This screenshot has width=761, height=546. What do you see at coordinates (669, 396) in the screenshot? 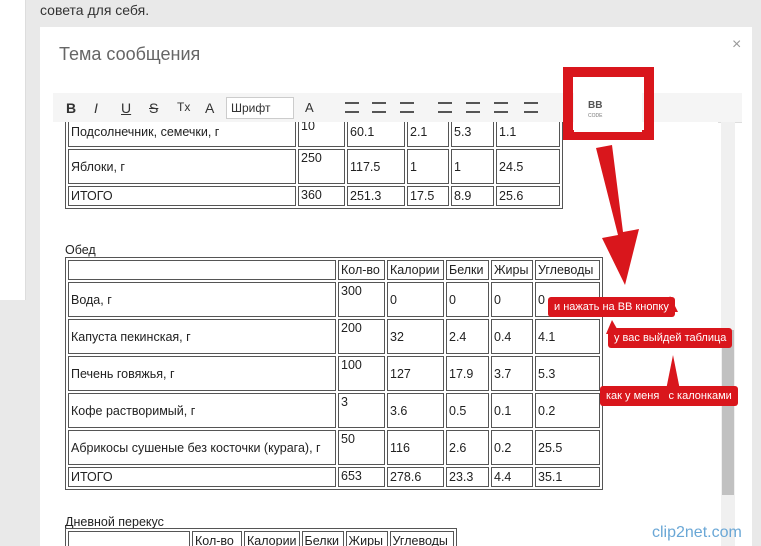
I see `annotation: как у меня с калонками` at bounding box center [669, 396].